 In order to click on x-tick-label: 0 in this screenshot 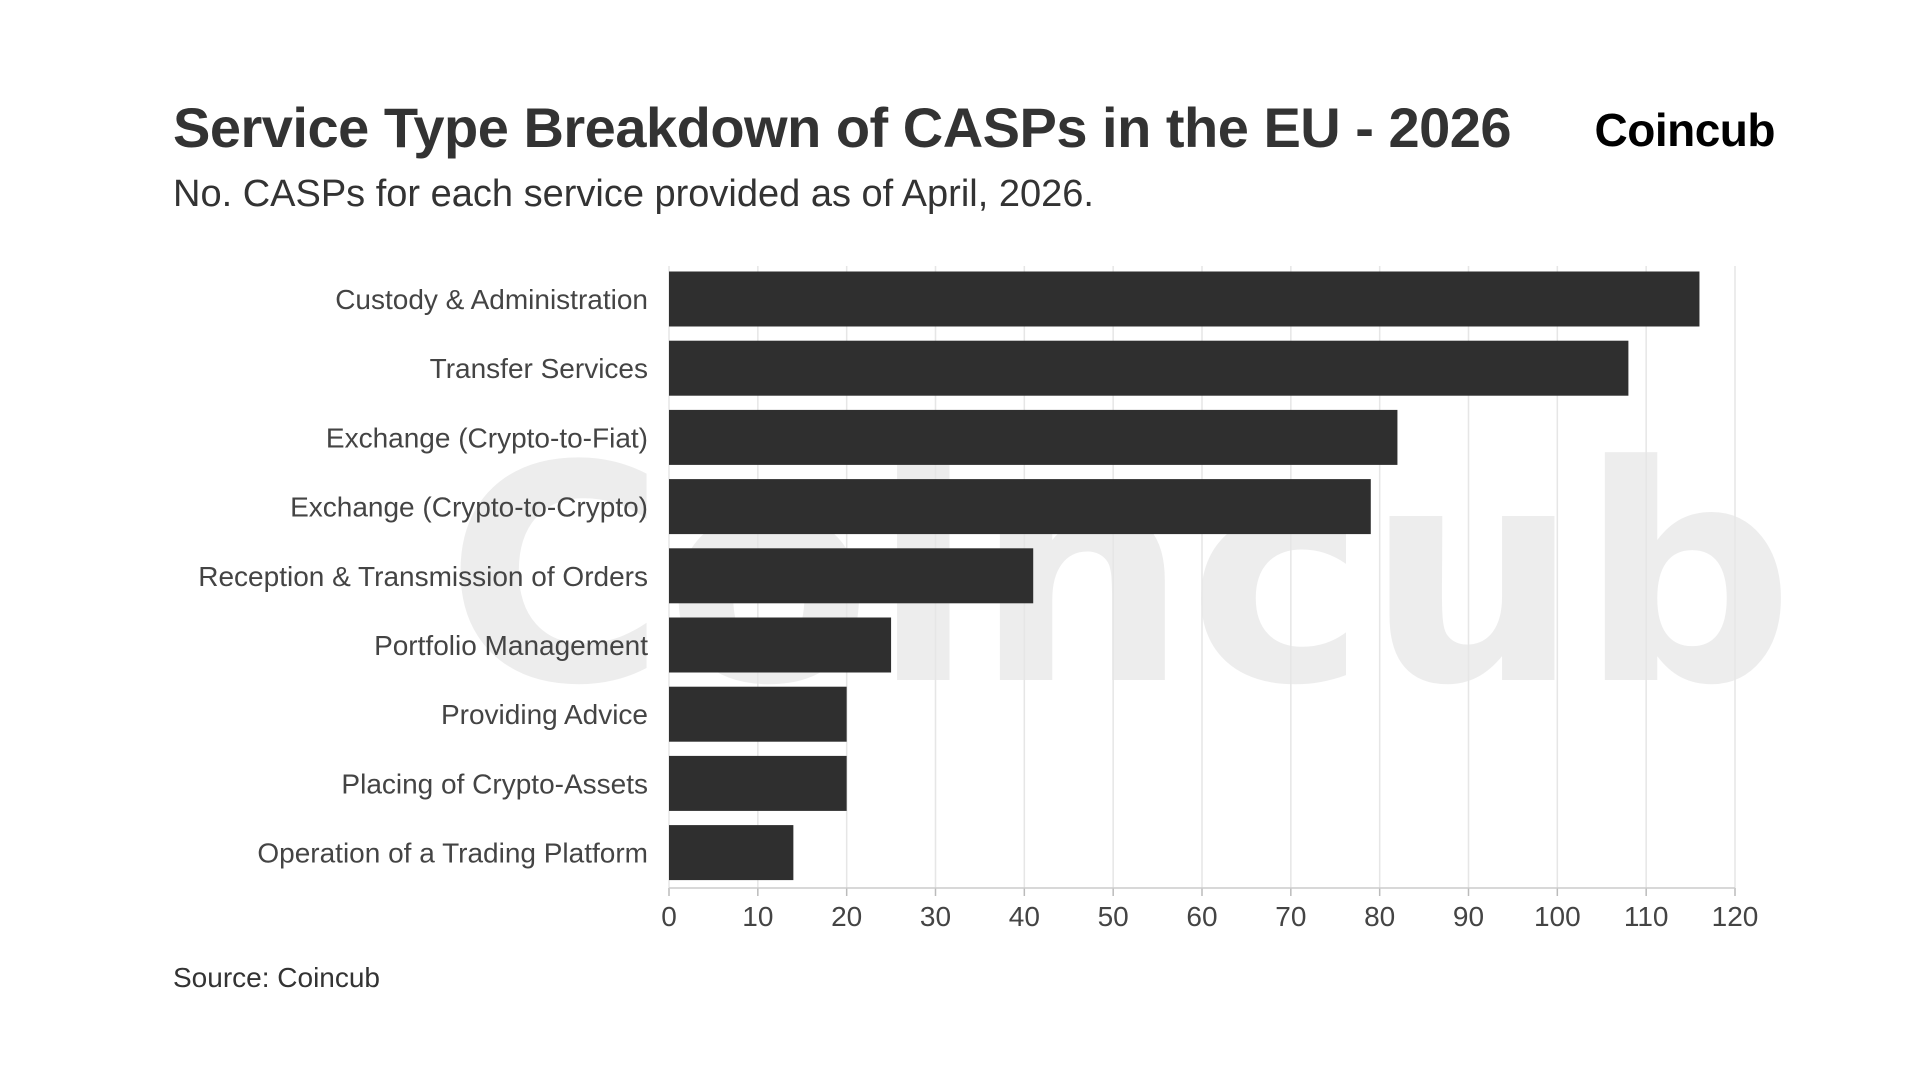, I will do `click(669, 916)`.